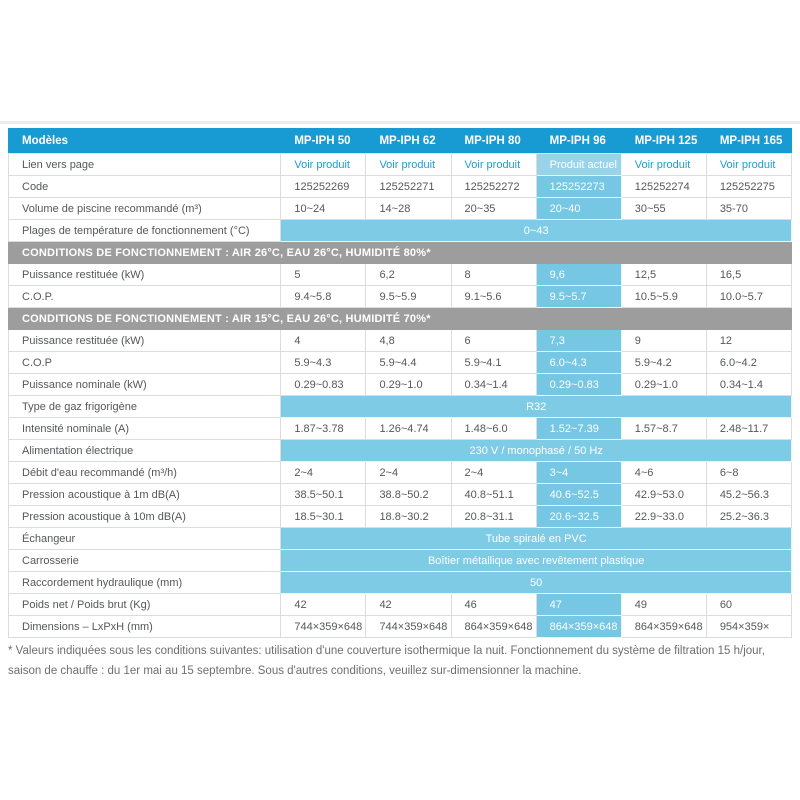 The width and height of the screenshot is (800, 800). What do you see at coordinates (663, 472) in the screenshot?
I see `cell: 4~6` at bounding box center [663, 472].